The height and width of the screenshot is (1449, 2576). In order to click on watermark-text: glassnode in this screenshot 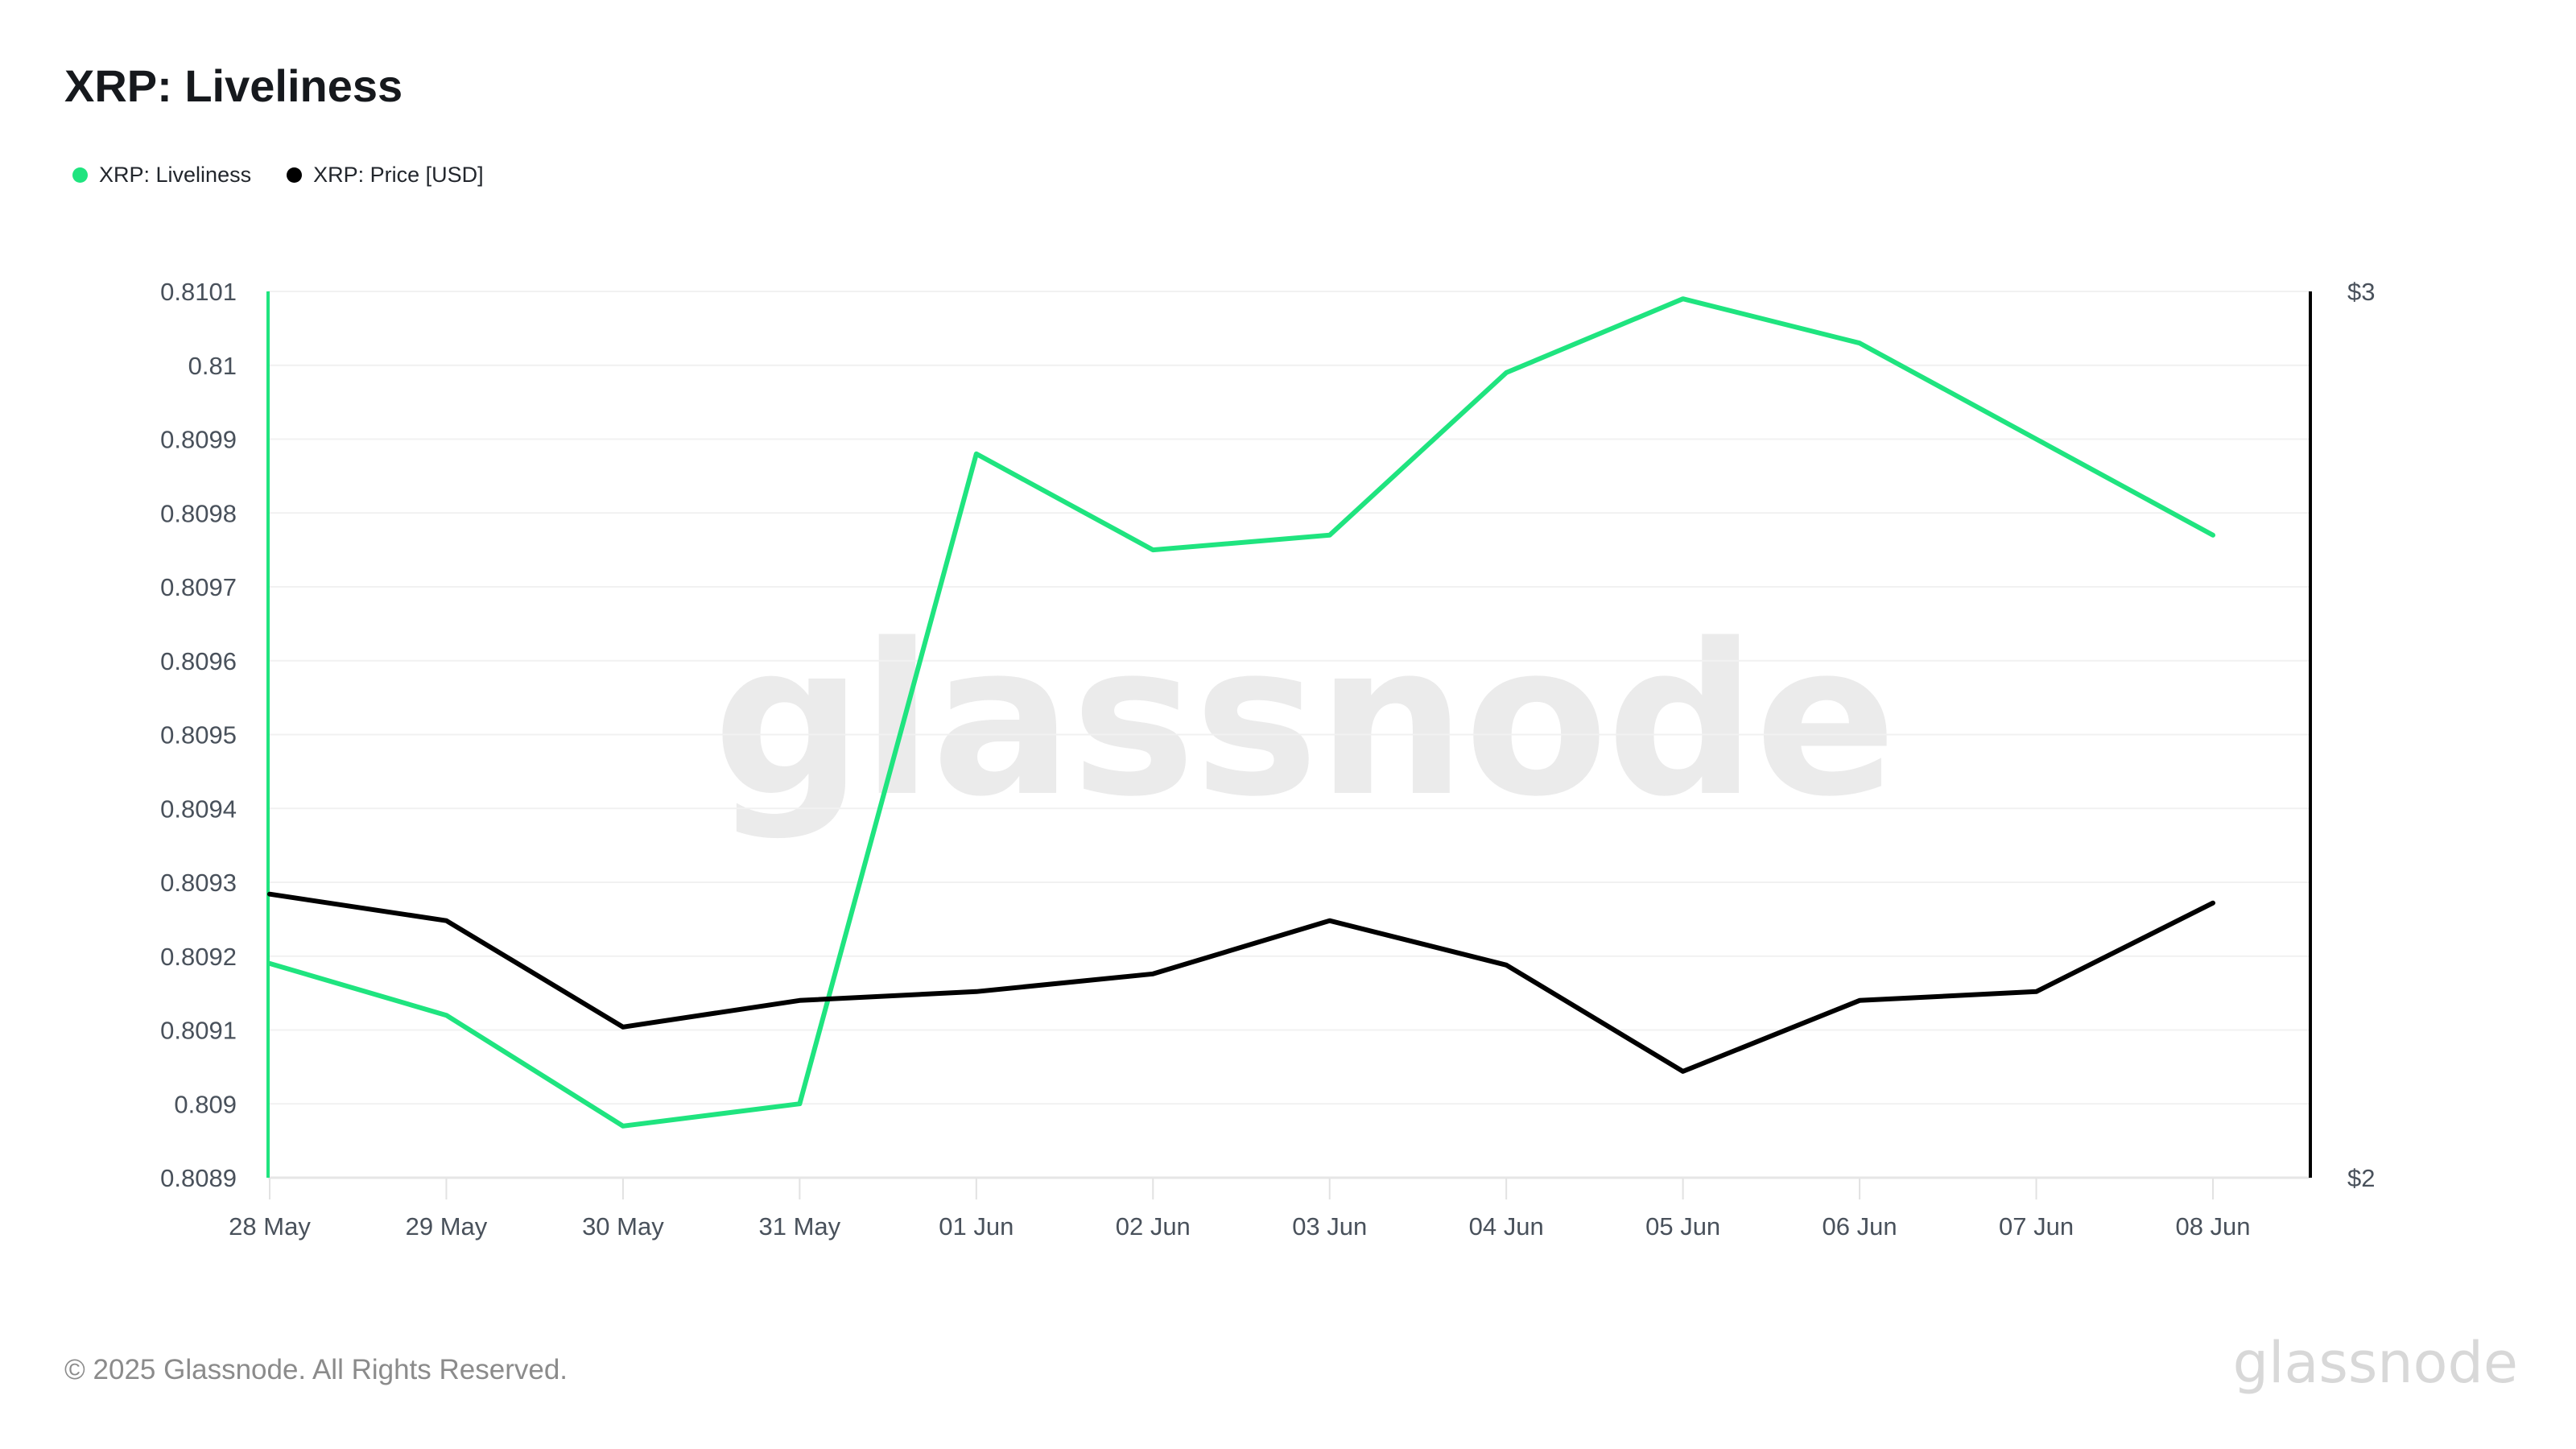, I will do `click(1304, 721)`.